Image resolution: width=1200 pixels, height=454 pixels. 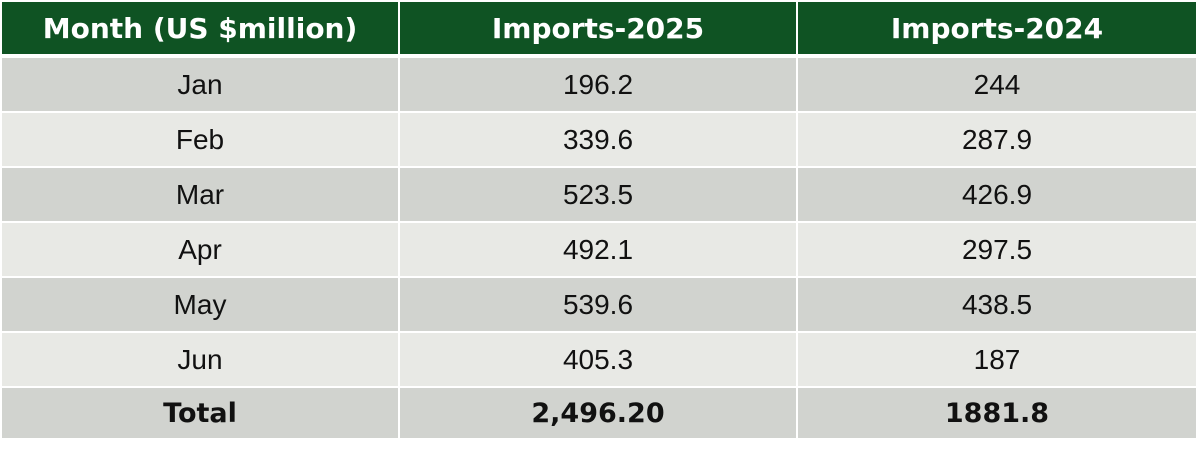 I want to click on table-row: Jun 405.3 187, so click(x=599, y=360).